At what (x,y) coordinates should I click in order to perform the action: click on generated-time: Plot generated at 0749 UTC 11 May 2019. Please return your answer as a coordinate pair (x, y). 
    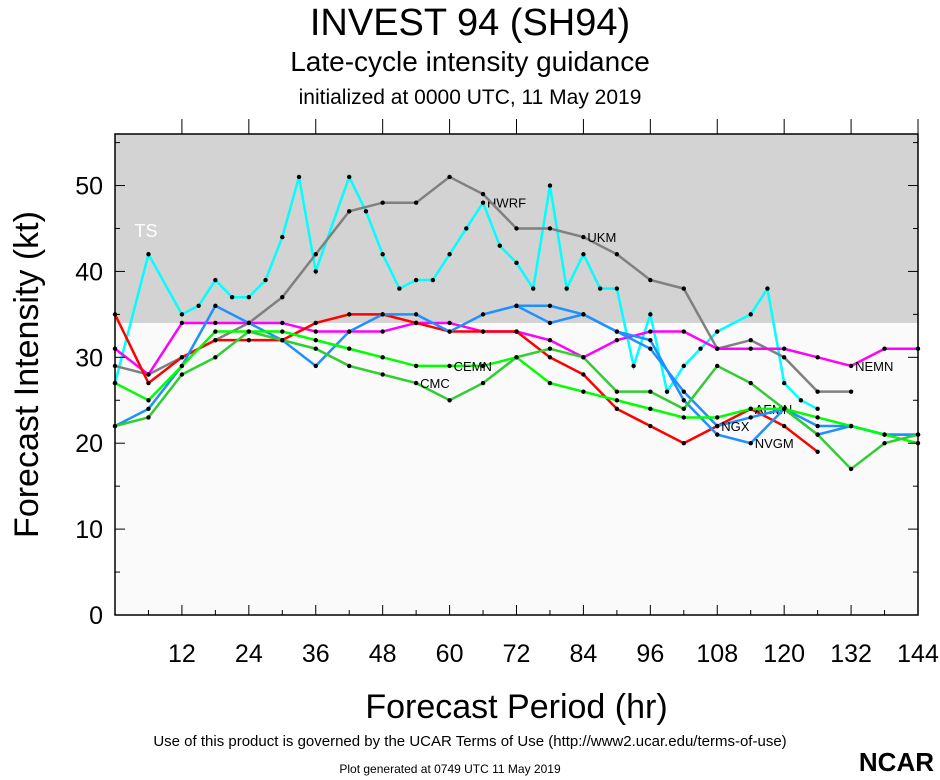
    Looking at the image, I should click on (450, 769).